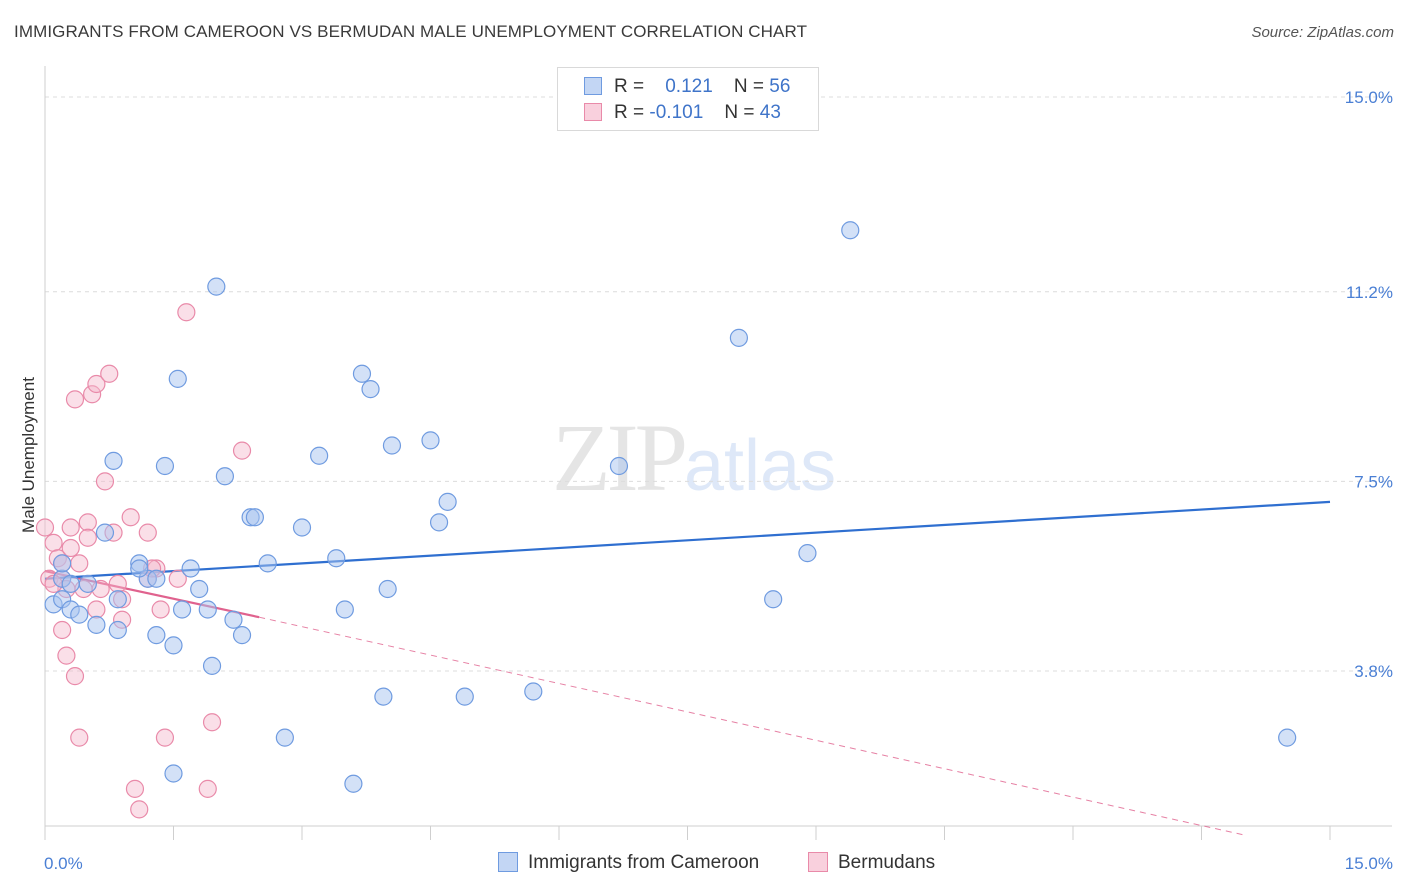  I want to click on legend-r-label: R =, so click(629, 112).